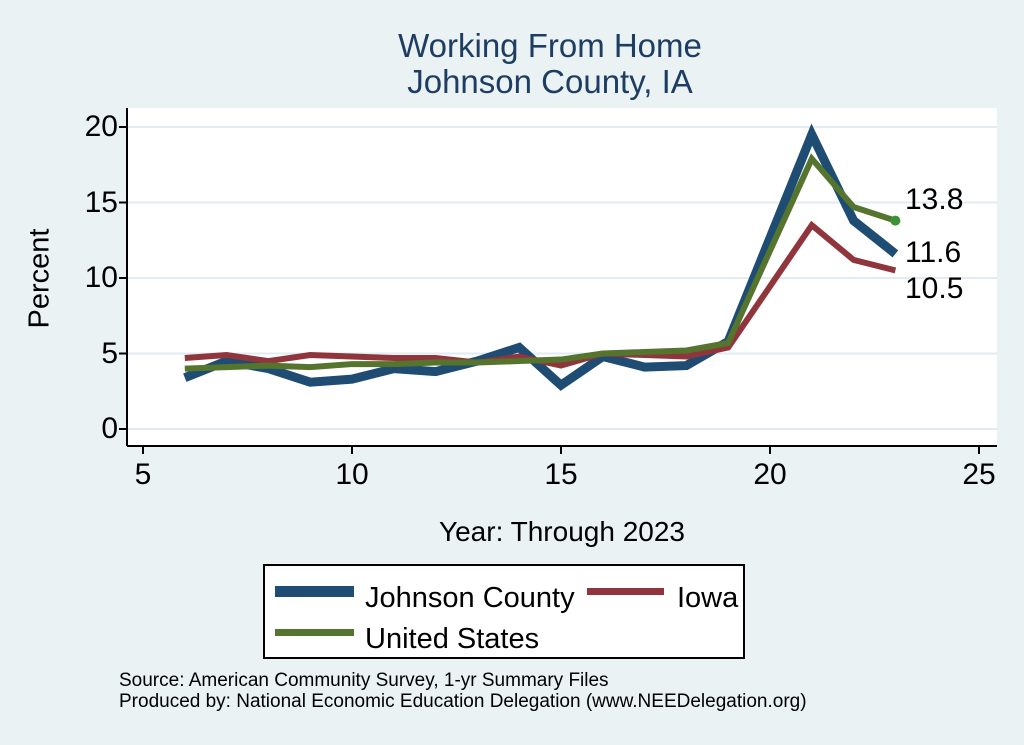 This screenshot has height=745, width=1024. Describe the element at coordinates (109, 428) in the screenshot. I see `y-tick-label-0: 0` at that location.